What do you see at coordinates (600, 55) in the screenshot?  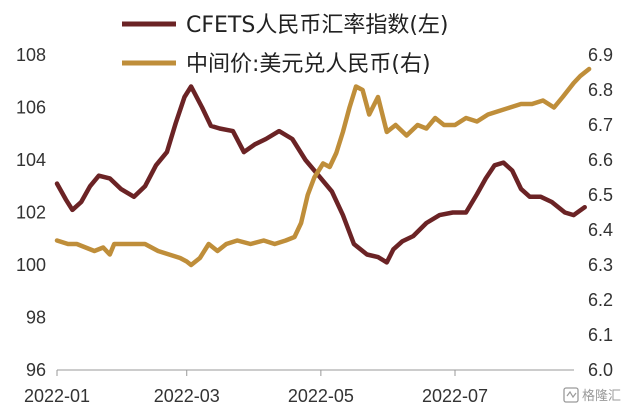 I see `y-right-tick-label: 6.9` at bounding box center [600, 55].